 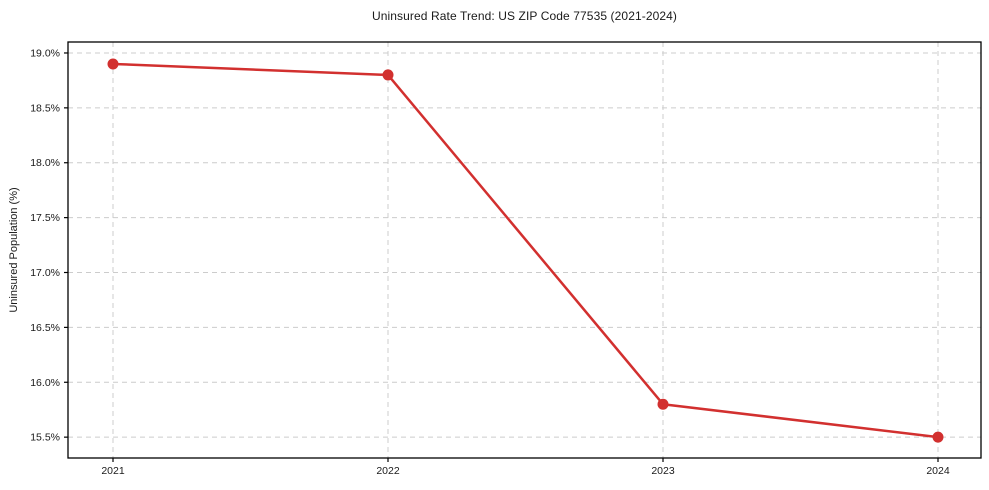 I want to click on y-tick-label: 18.0%, so click(x=45, y=163).